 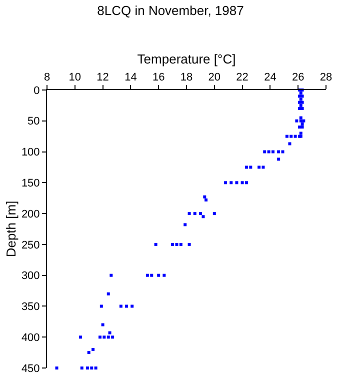 What do you see at coordinates (326, 78) in the screenshot?
I see `x-tick-label: 28` at bounding box center [326, 78].